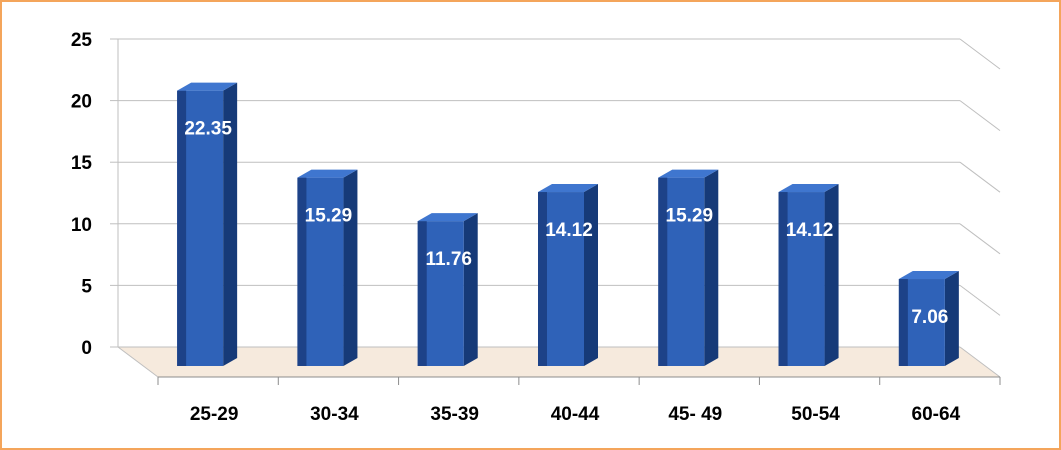 The width and height of the screenshot is (1061, 450). What do you see at coordinates (82, 40) in the screenshot?
I see `y-tick-label: 25` at bounding box center [82, 40].